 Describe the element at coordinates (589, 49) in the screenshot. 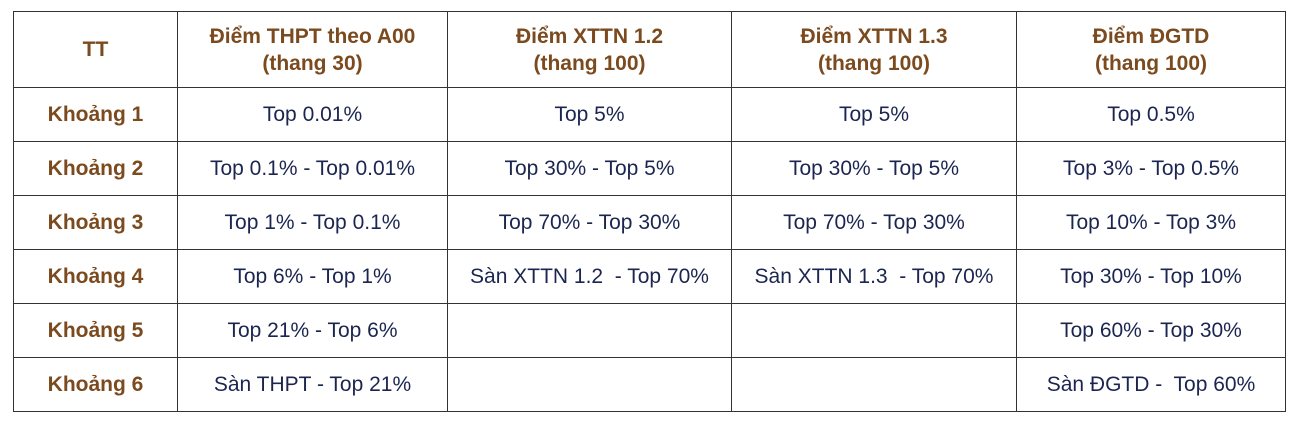

I see `header-xttn-1-2: Điểm XTTN 1.2 (thang 100)` at that location.